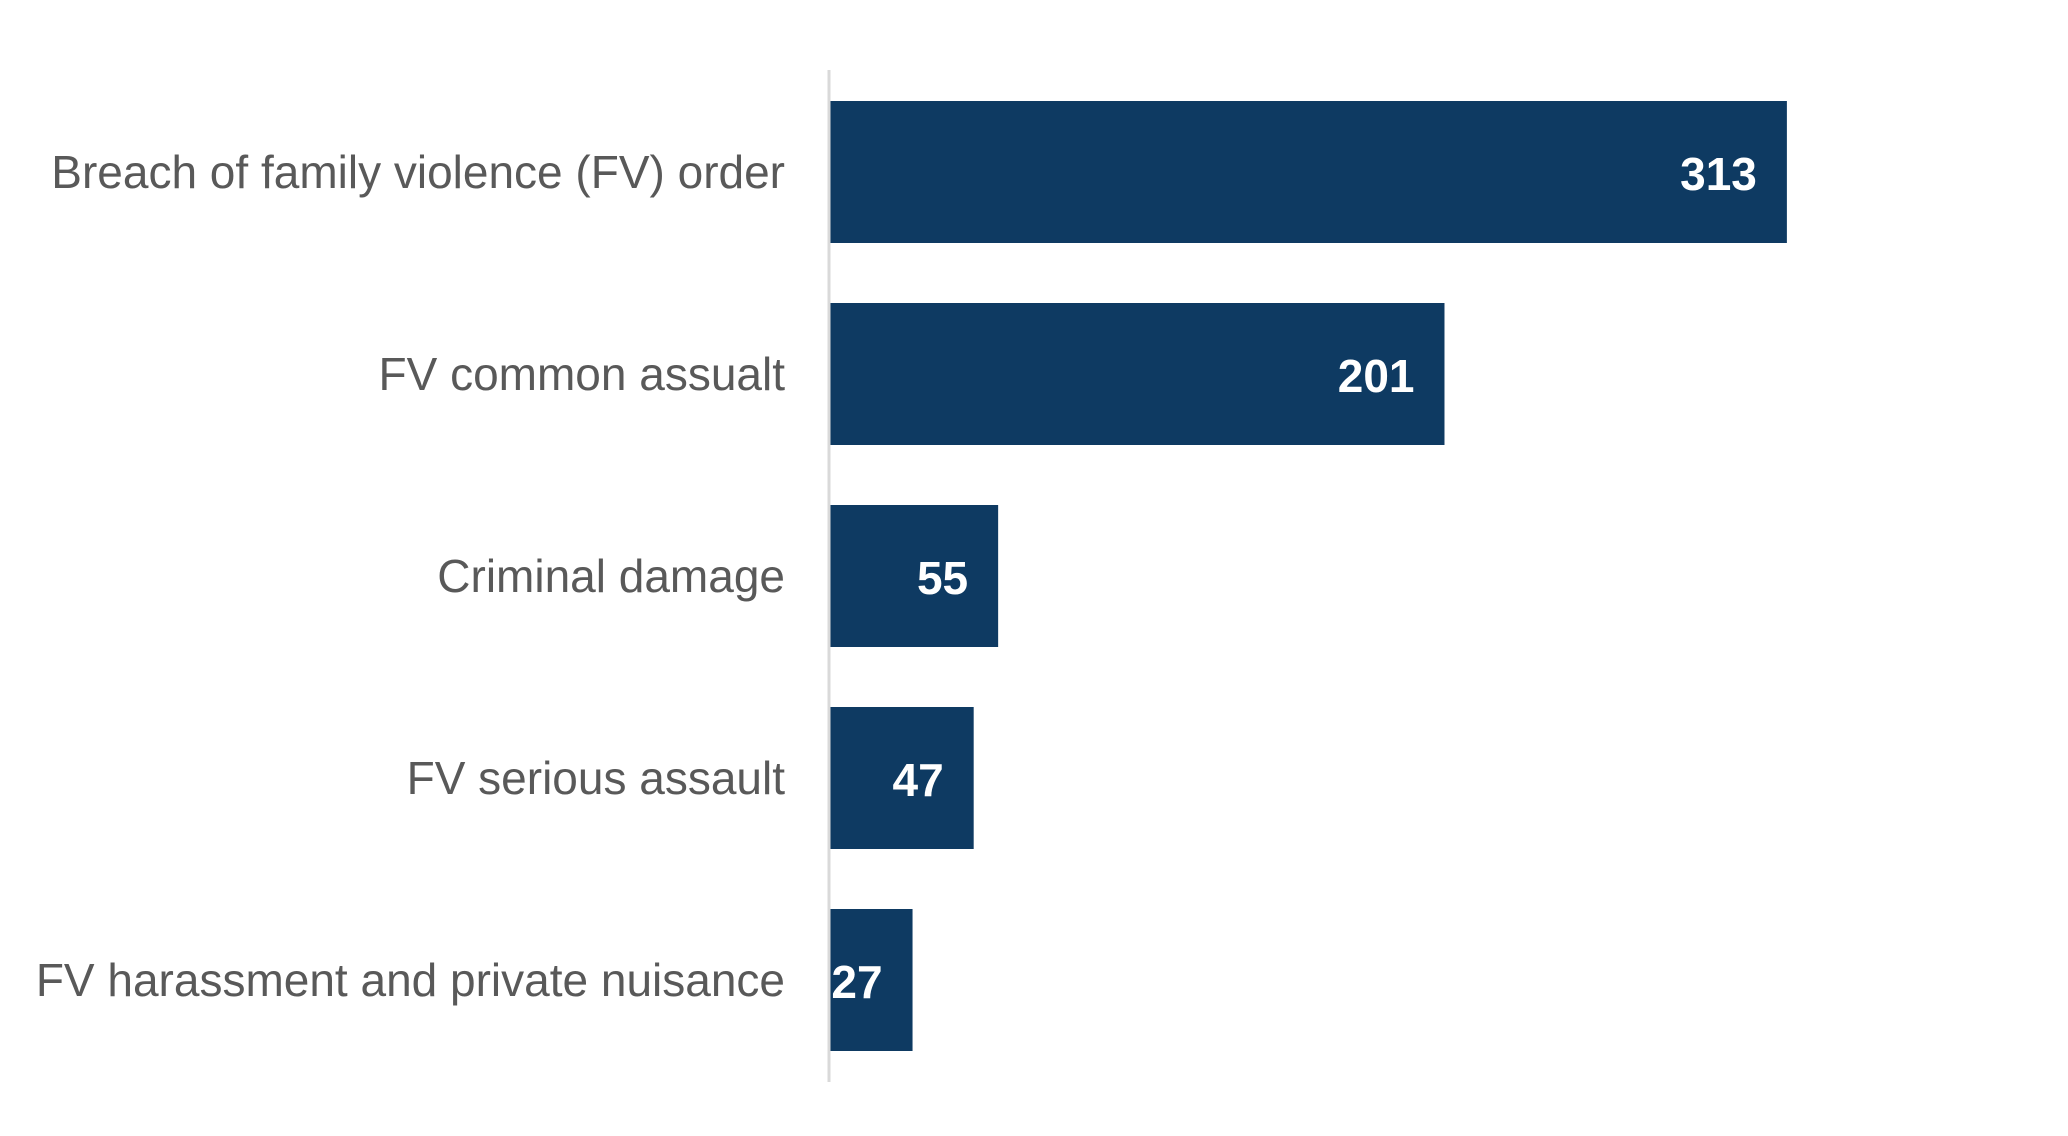  What do you see at coordinates (611, 576) in the screenshot?
I see `category-label-2: Criminal damage` at bounding box center [611, 576].